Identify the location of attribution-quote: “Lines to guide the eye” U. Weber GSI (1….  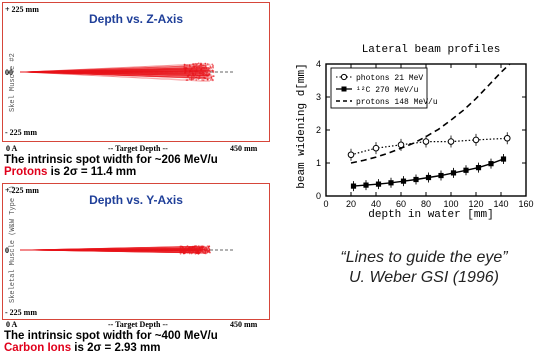
(424, 268).